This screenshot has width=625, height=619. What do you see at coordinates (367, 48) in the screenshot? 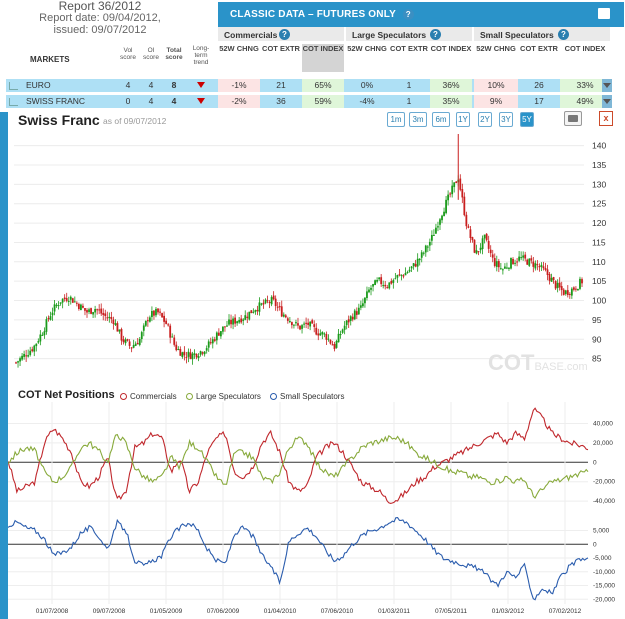
I see `column-header-3: 52W CHNG` at bounding box center [367, 48].